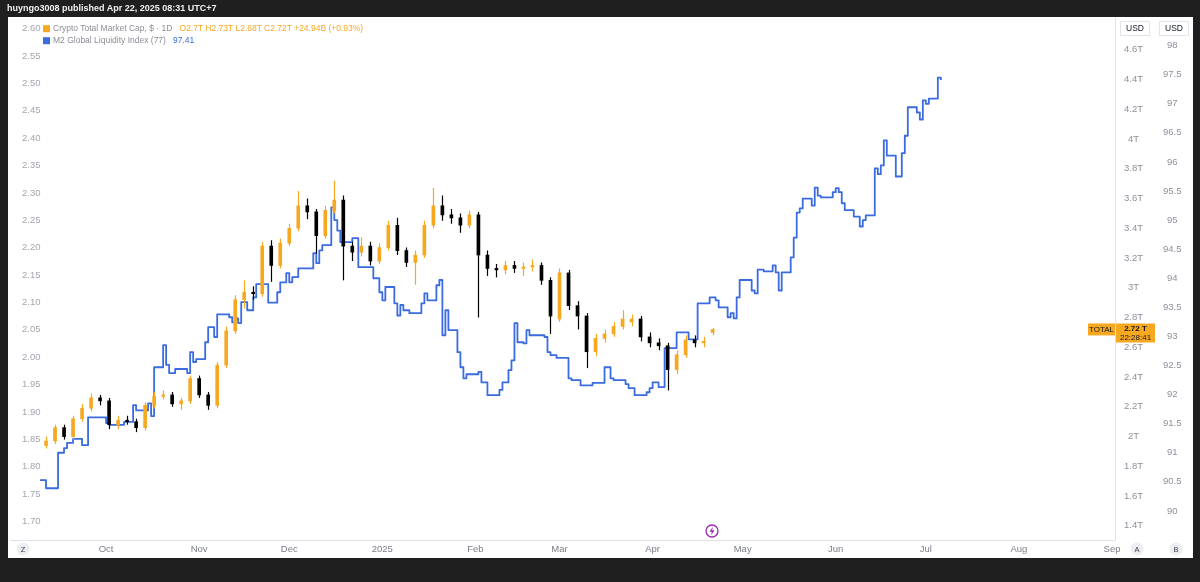 Image resolution: width=1200 pixels, height=582 pixels. Describe the element at coordinates (1172, 452) in the screenshot. I see `y3-tick-label: 91` at that location.